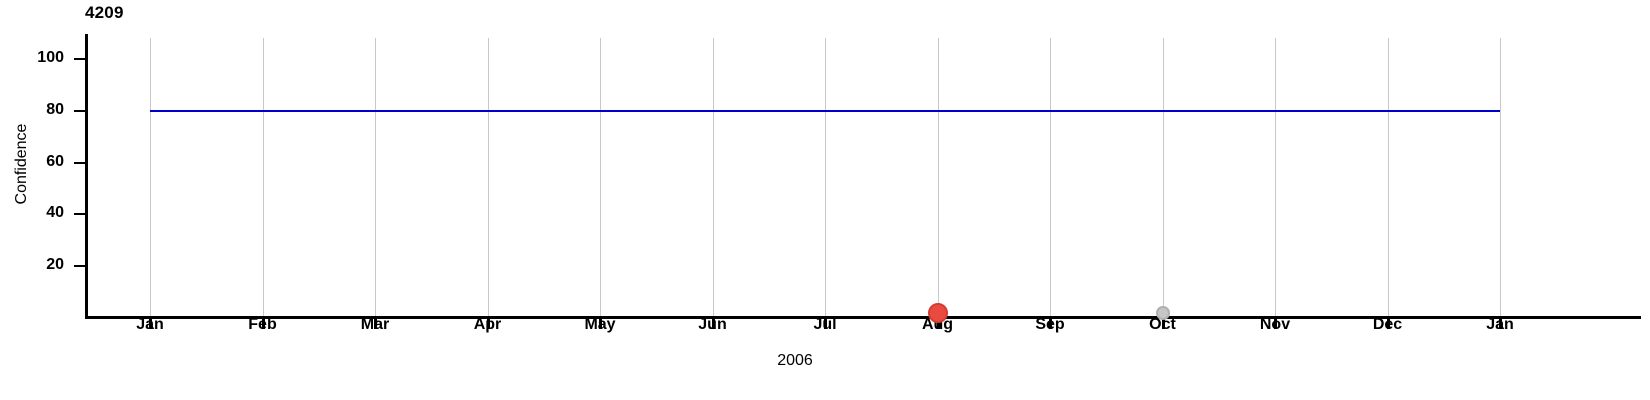  I want to click on x-tick-label-dec-11: Dec, so click(1387, 324).